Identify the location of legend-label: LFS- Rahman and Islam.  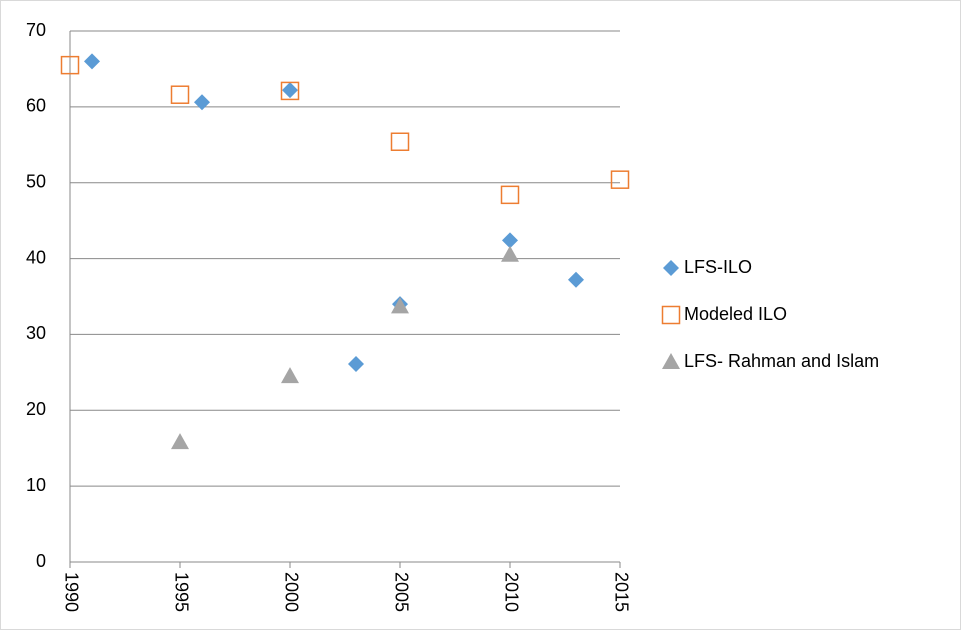
(781, 361).